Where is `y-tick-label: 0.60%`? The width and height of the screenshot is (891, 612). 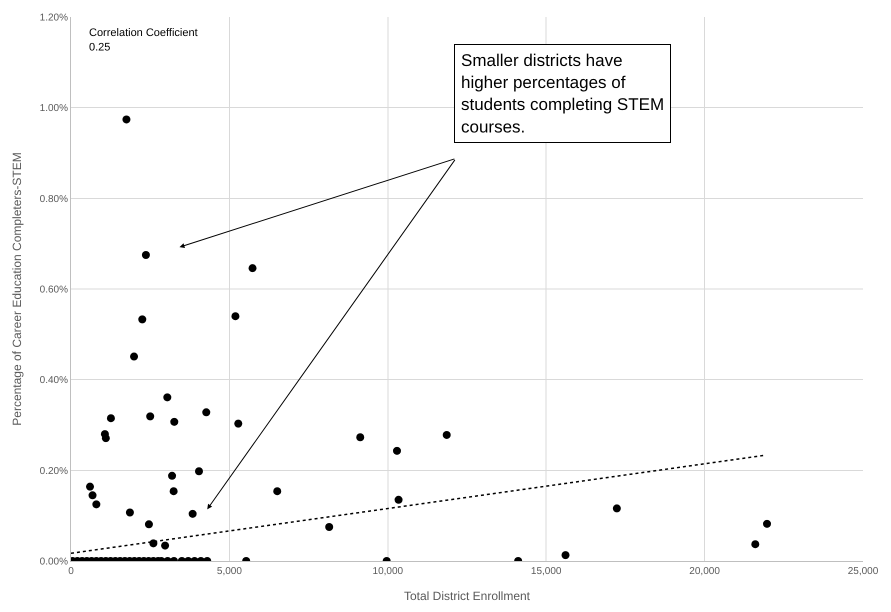 y-tick-label: 0.60% is located at coordinates (54, 290).